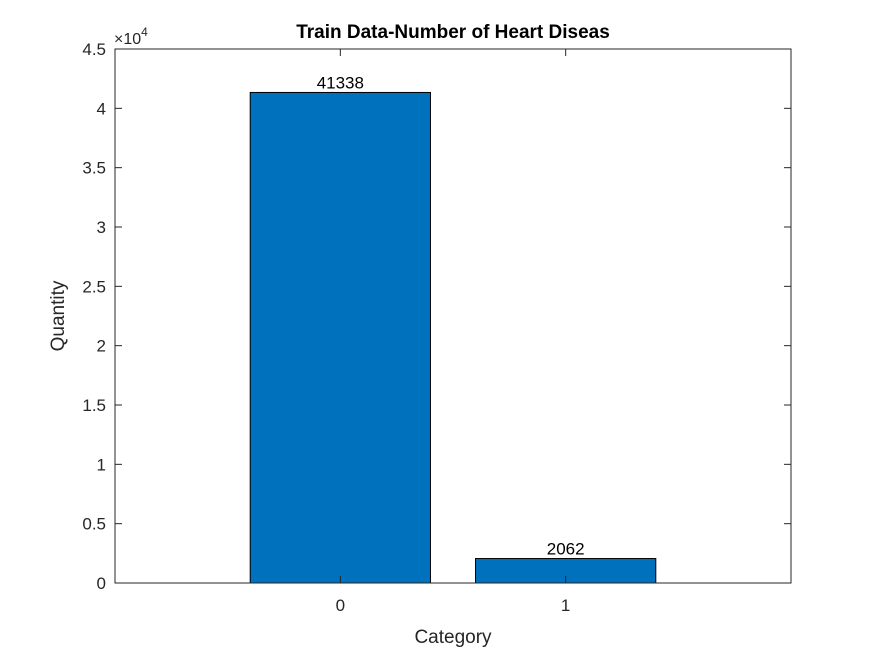 Image resolution: width=875 pixels, height=656 pixels. I want to click on y-exponent-label: ×10⁴, so click(131, 36).